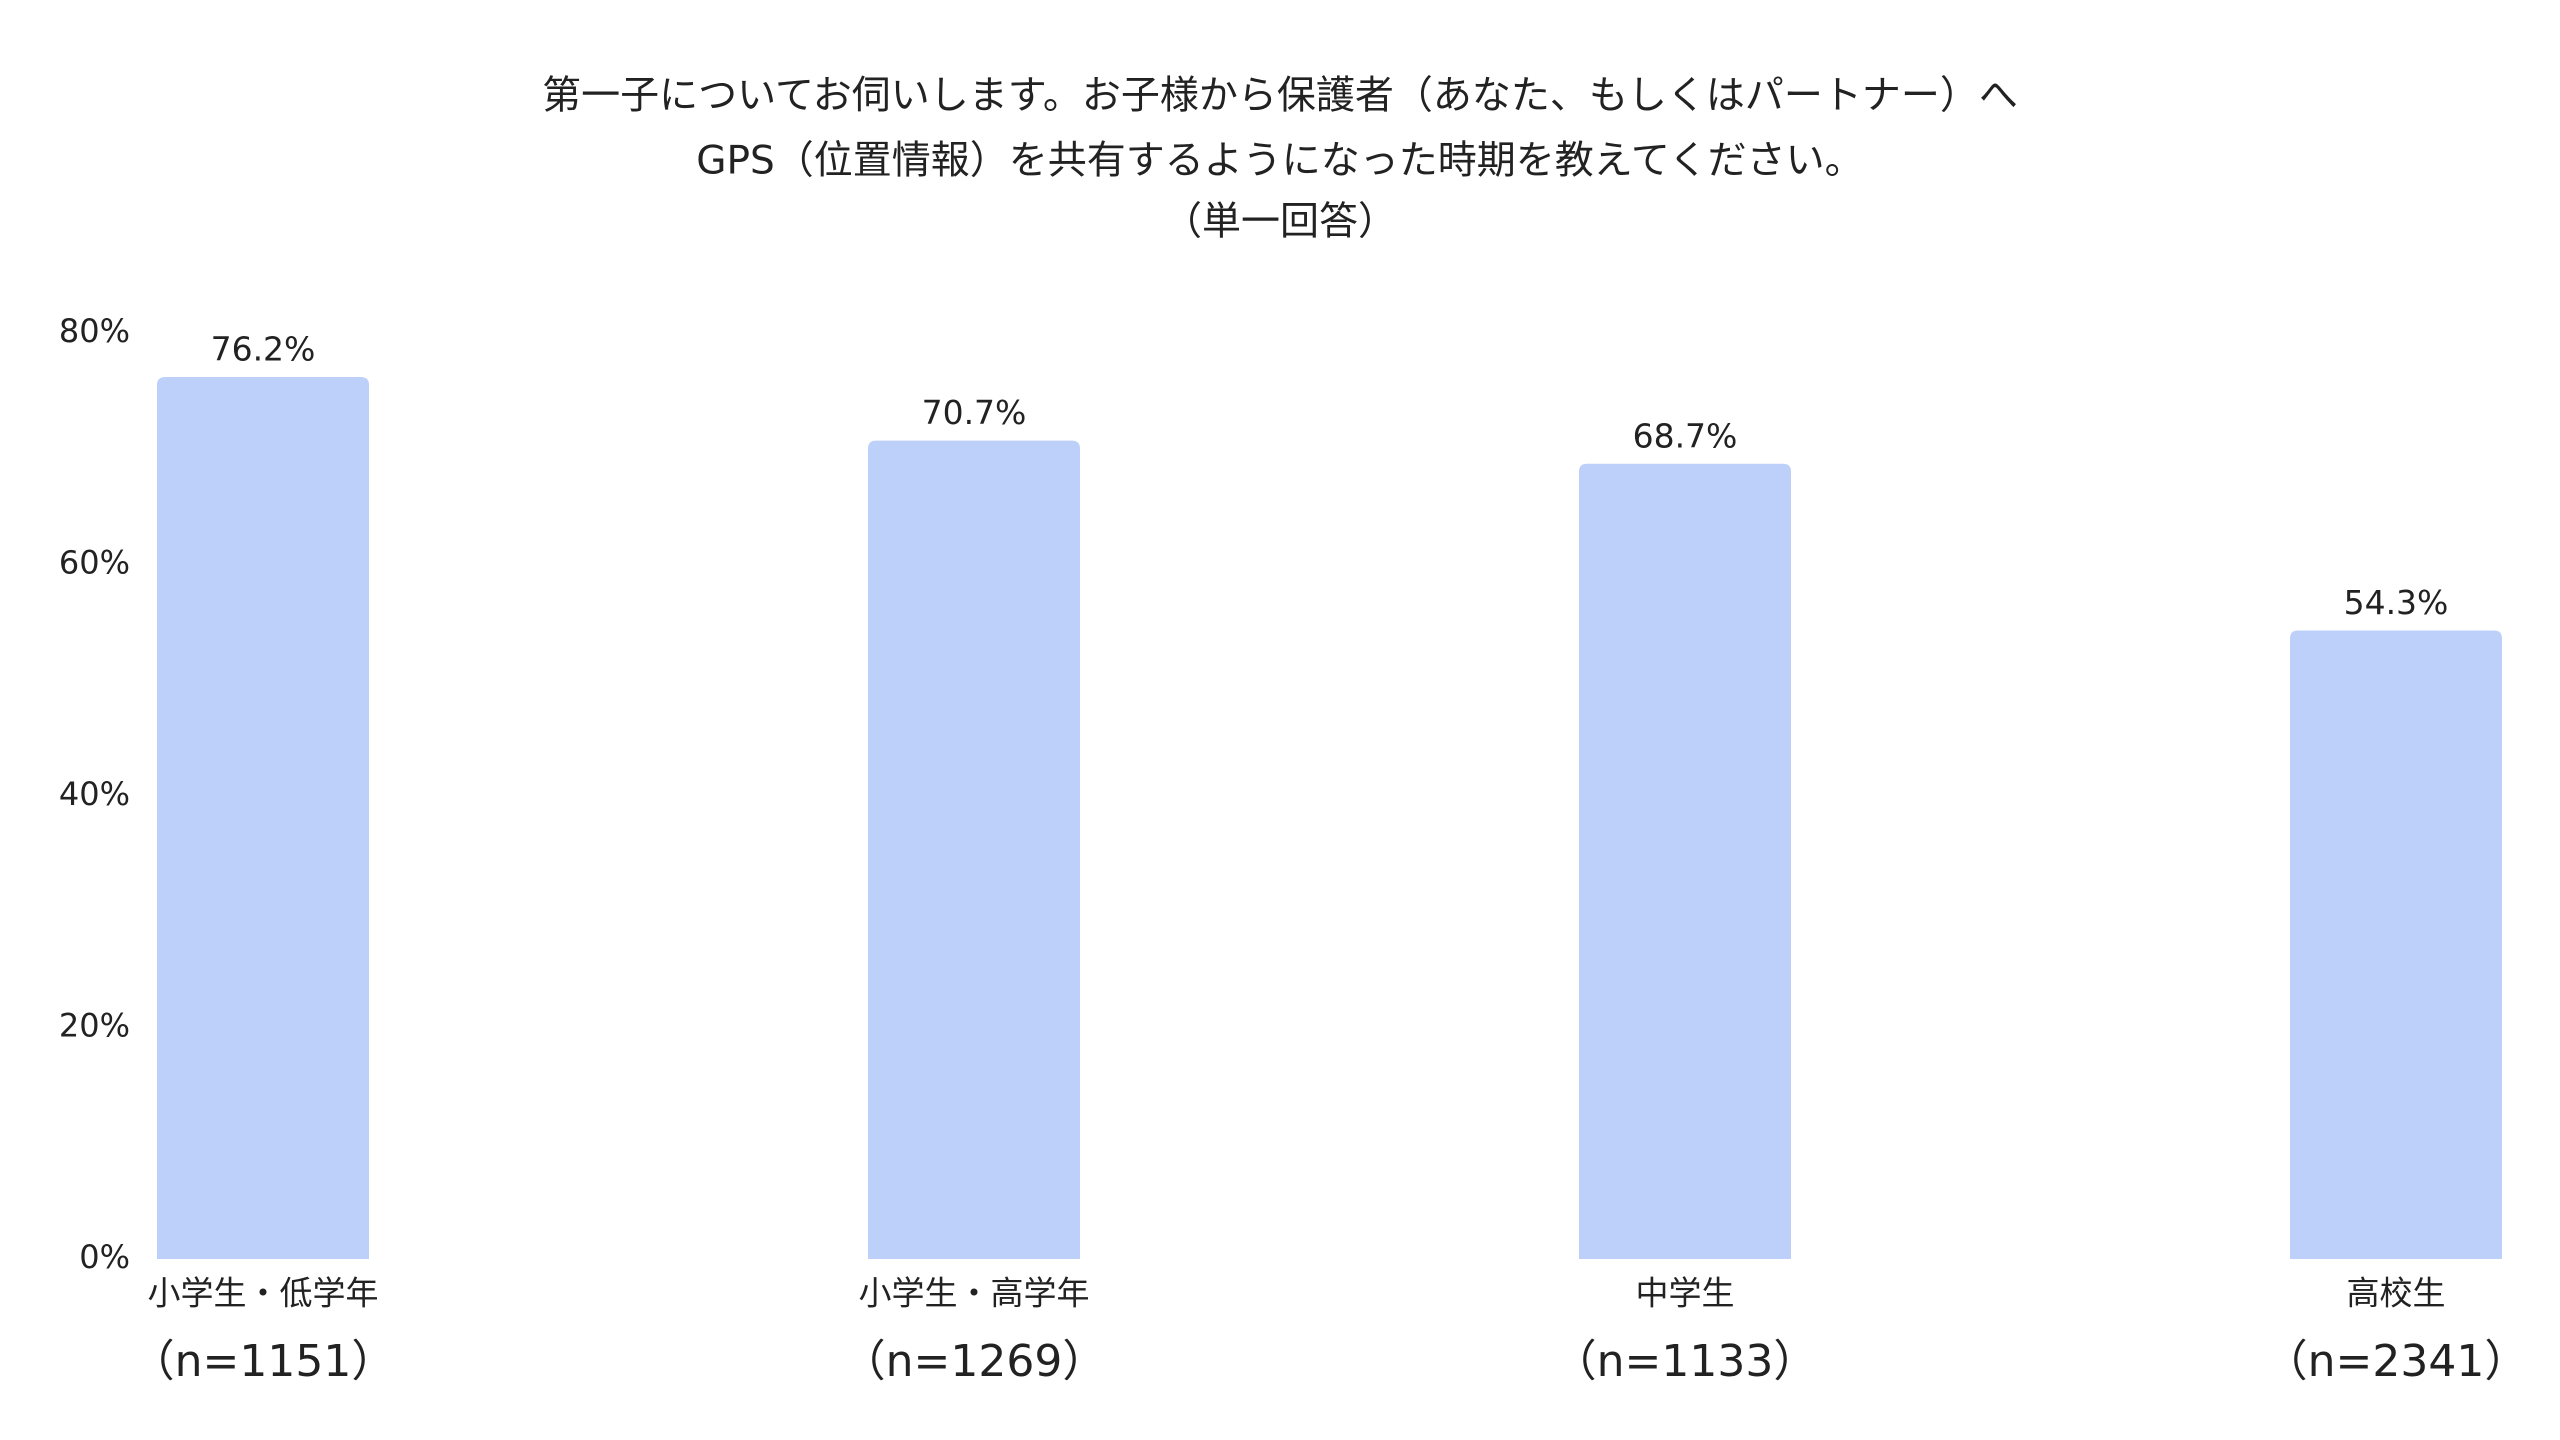 Image resolution: width=2560 pixels, height=1440 pixels. Describe the element at coordinates (1685, 1361) in the screenshot. I see `sample-size: （n=1133）` at that location.